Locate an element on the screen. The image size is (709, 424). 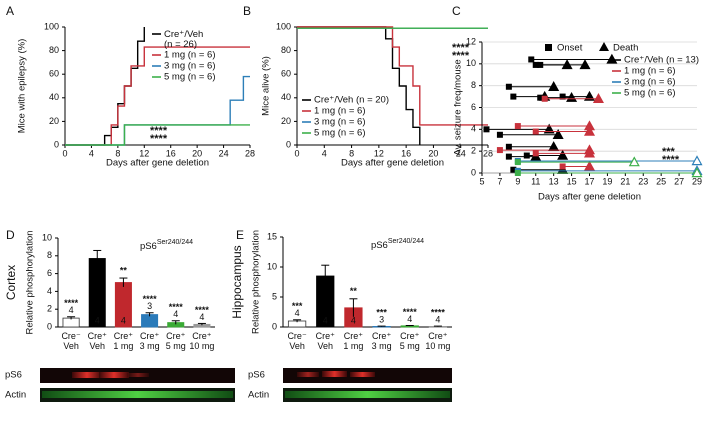
legend-label: Cre⁺/Veh (n = 13) is located at coordinates (661, 60).